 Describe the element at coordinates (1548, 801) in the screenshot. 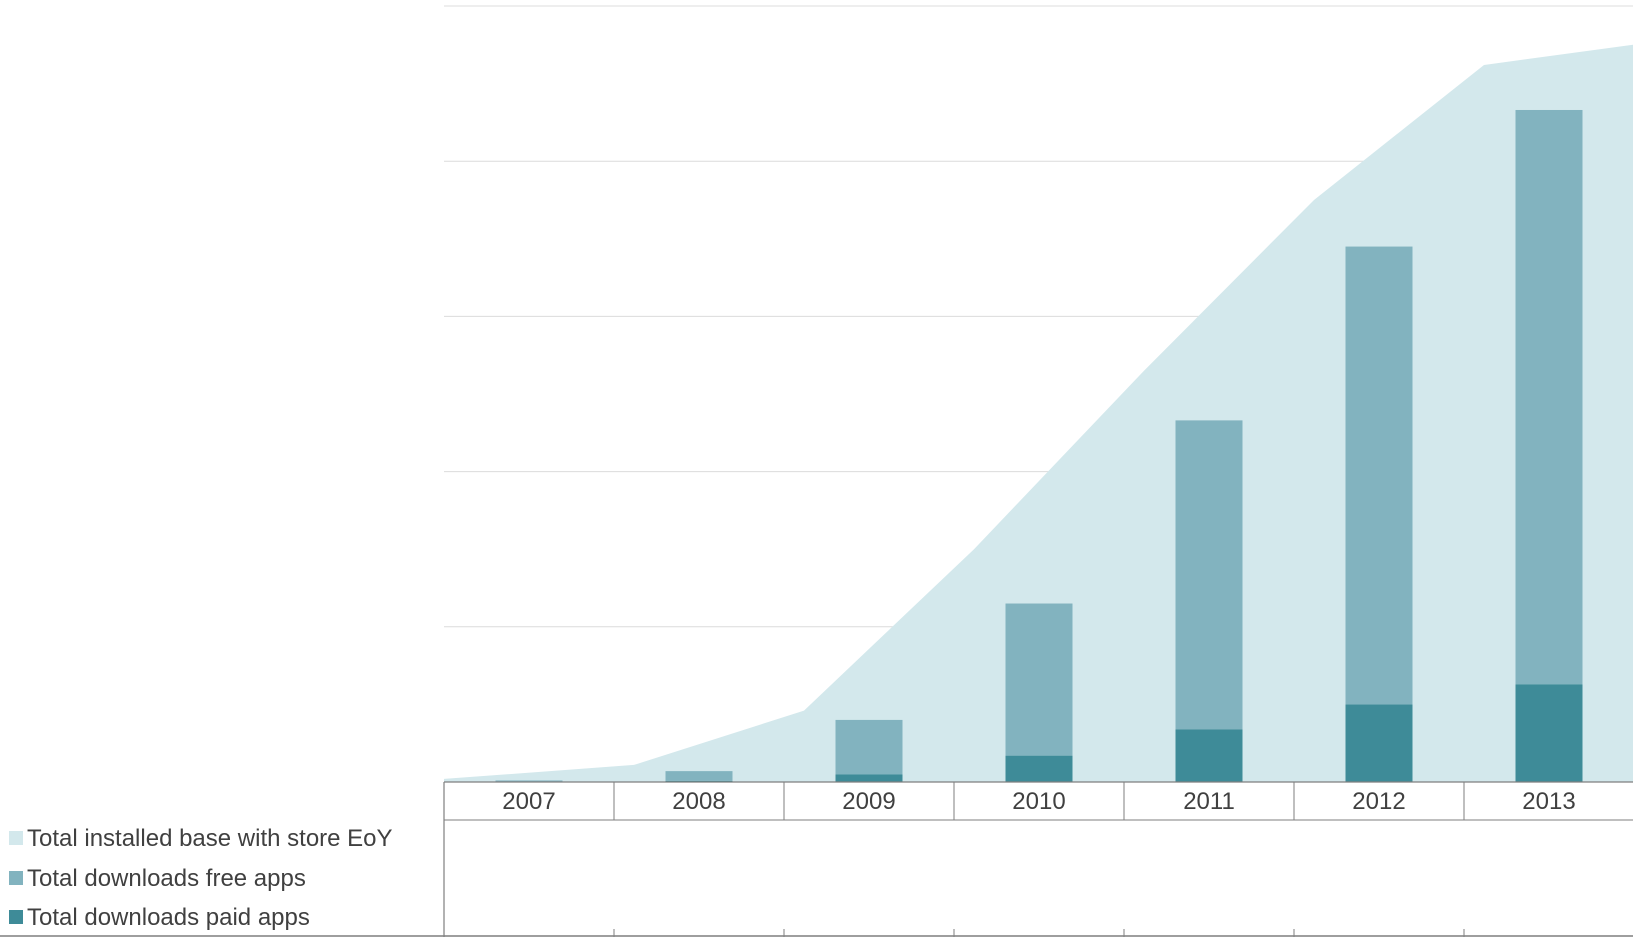

I see `x-tick-label-2013: 2013` at that location.